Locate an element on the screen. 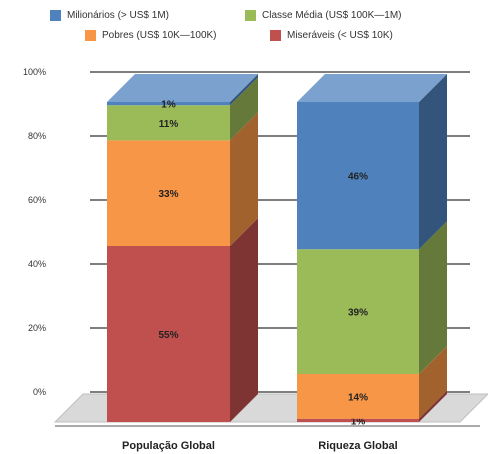 This screenshot has width=488, height=454. y-tick-label: 20% is located at coordinates (37, 328).